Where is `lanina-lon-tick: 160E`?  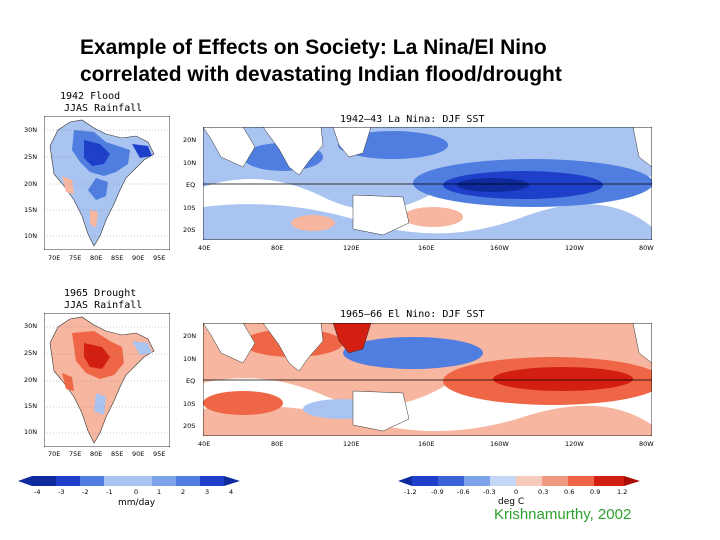
lanina-lon-tick: 160E is located at coordinates (426, 248).